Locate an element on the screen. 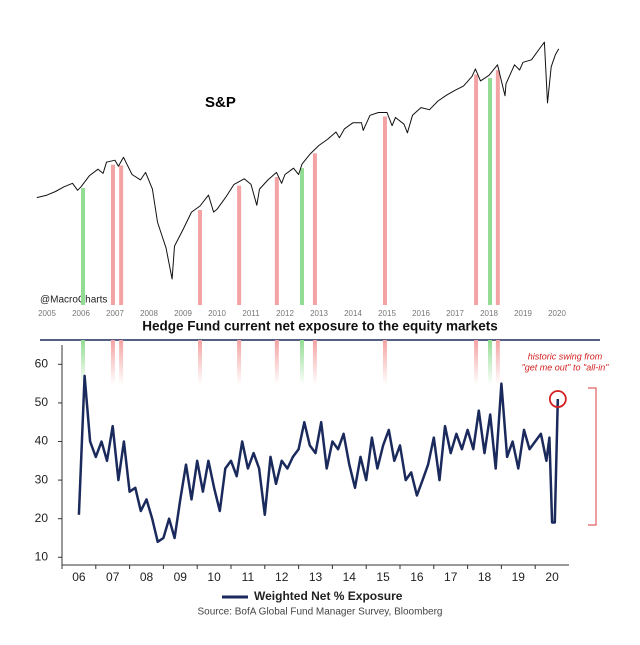  x-tick-label: 2014 is located at coordinates (353, 313).